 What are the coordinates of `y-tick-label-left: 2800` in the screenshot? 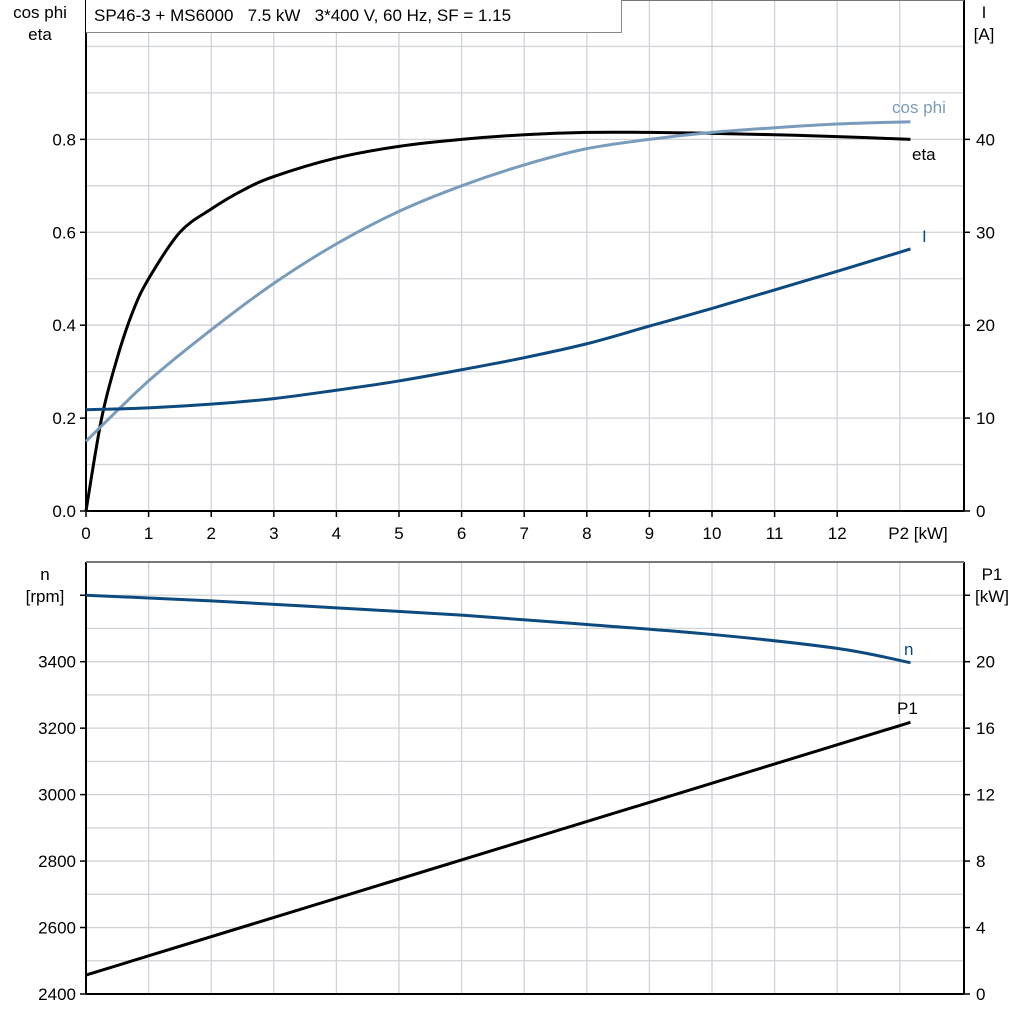 It's located at (57, 861).